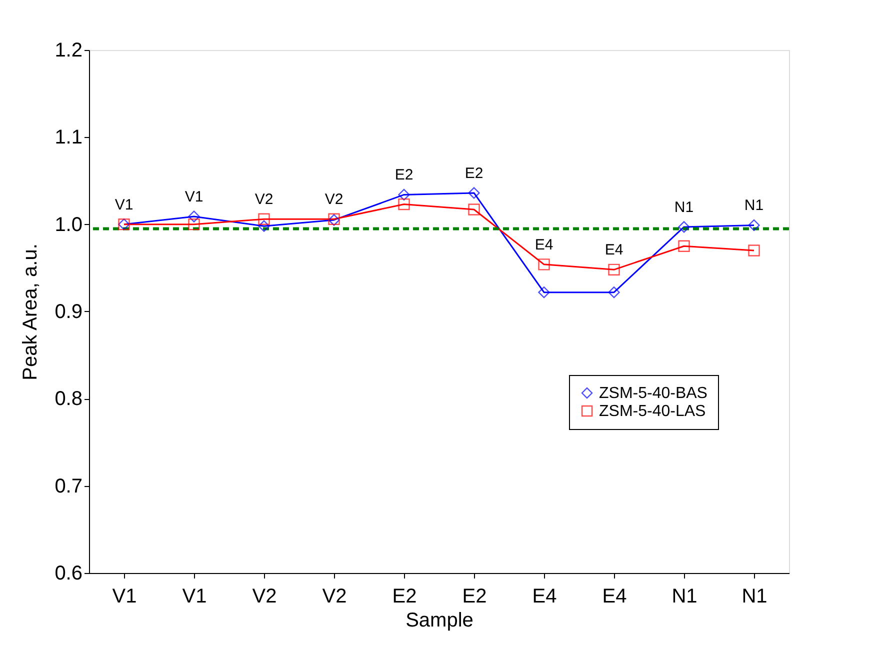  I want to click on legend-label: ZSM-5-40-BAS, so click(653, 393).